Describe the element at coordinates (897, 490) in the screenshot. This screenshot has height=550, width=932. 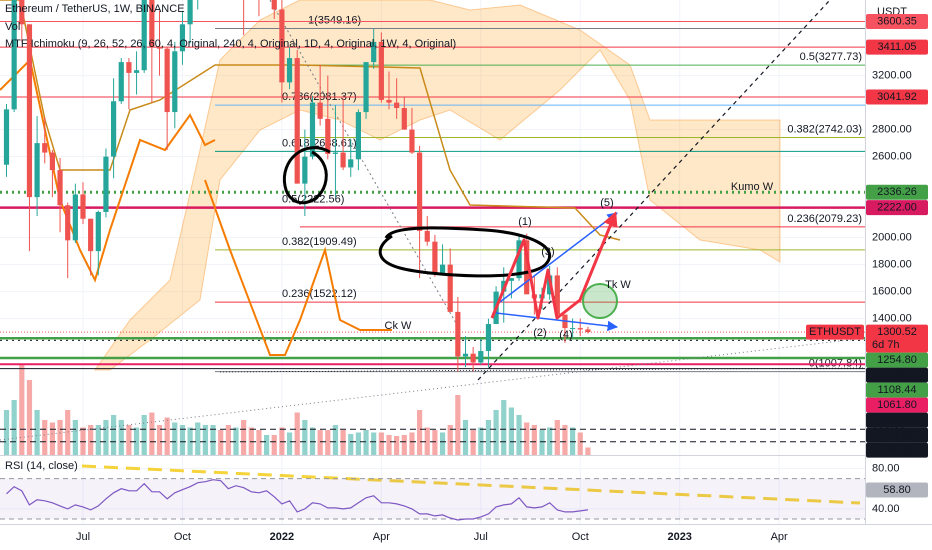
I see `price-label: 58.80` at that location.